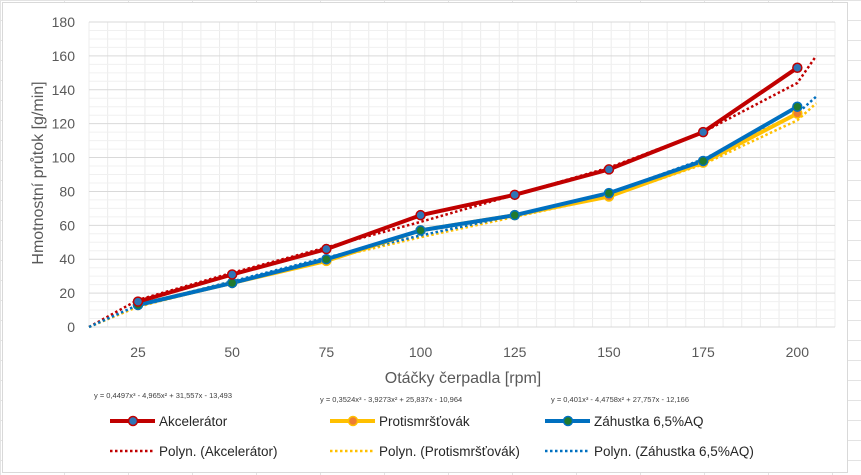 This screenshot has width=861, height=475. Describe the element at coordinates (649, 421) in the screenshot. I see `legend-label-zahustka: Záhustka 6,5%AQ` at that location.